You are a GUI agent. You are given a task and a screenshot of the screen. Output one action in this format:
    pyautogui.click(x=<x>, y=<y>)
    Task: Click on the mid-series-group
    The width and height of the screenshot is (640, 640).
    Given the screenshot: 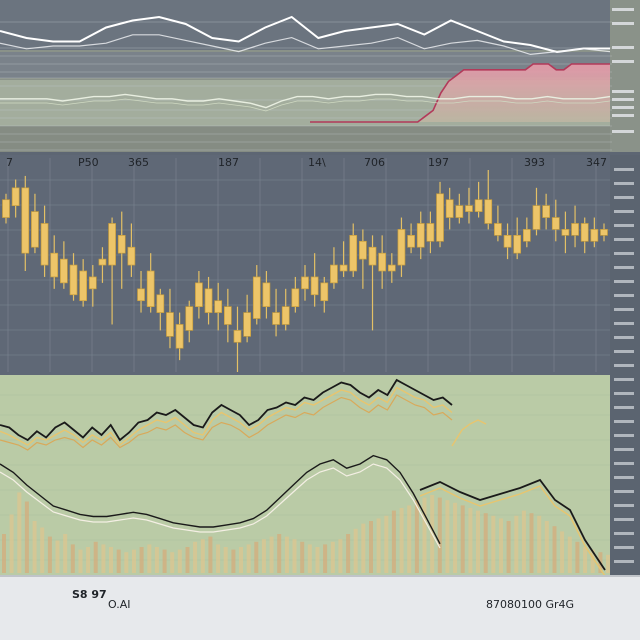 What is the action you would take?
    pyautogui.click(x=305, y=102)
    